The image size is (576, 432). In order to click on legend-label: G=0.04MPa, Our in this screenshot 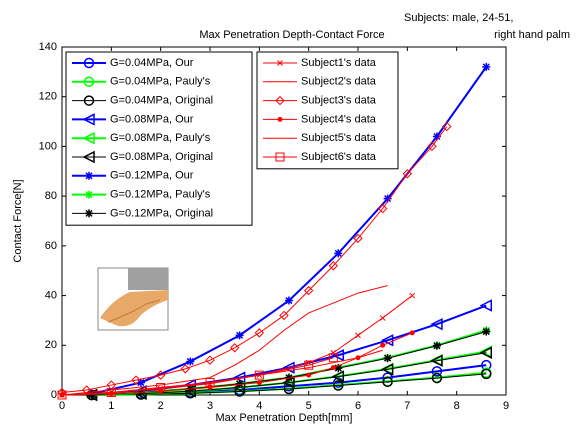, I will do `click(152, 63)`.